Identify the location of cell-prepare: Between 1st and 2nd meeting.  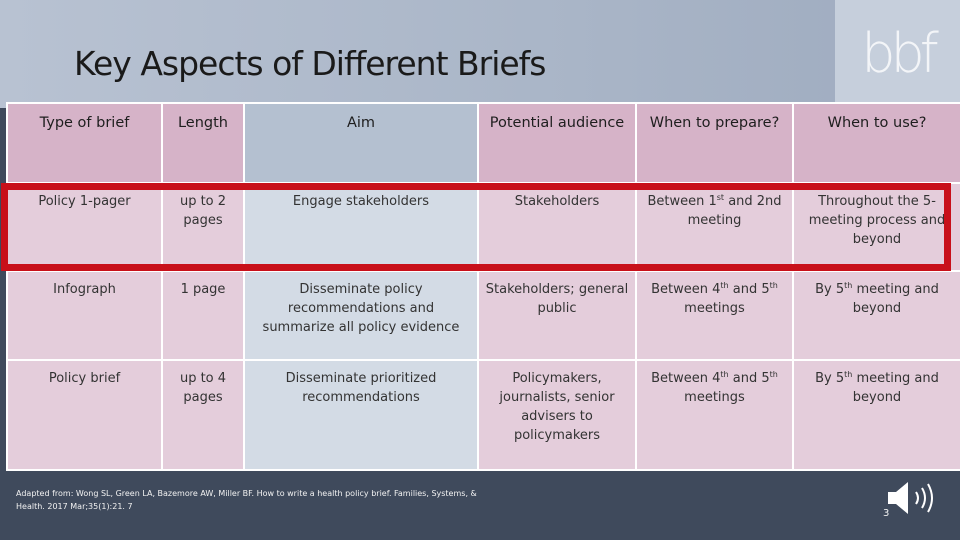
(714, 227).